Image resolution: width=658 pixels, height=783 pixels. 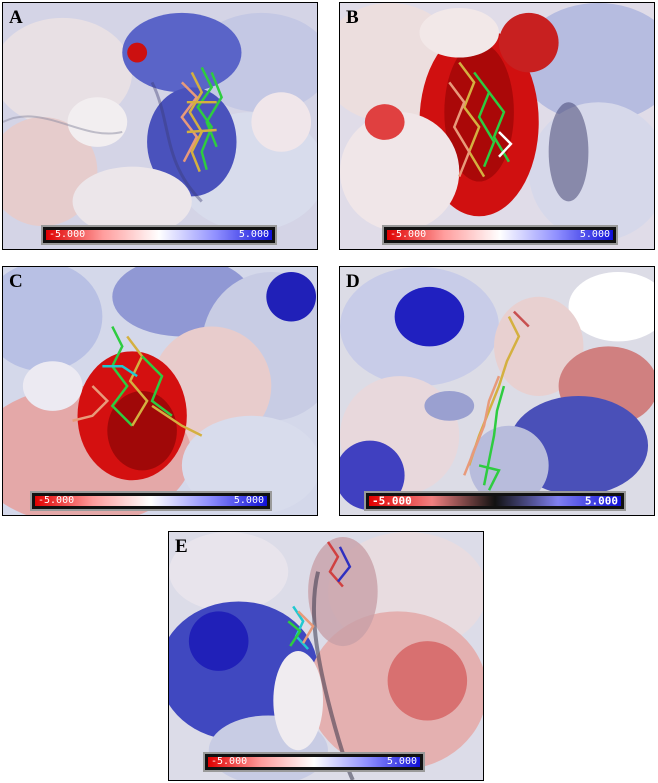 What do you see at coordinates (500, 235) in the screenshot?
I see `panel-b-scale-bar: -5.000 5.000` at bounding box center [500, 235].